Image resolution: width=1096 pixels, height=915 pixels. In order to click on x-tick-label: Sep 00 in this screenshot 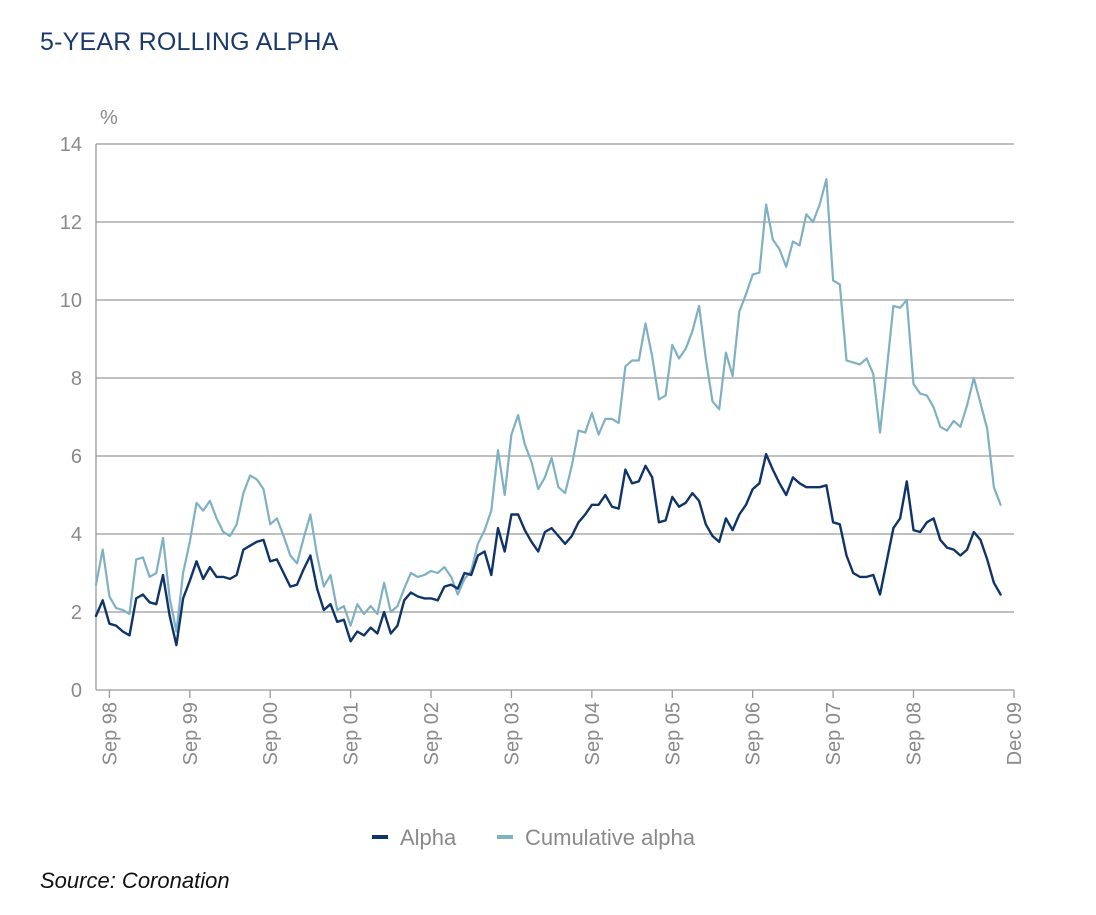, I will do `click(271, 733)`.